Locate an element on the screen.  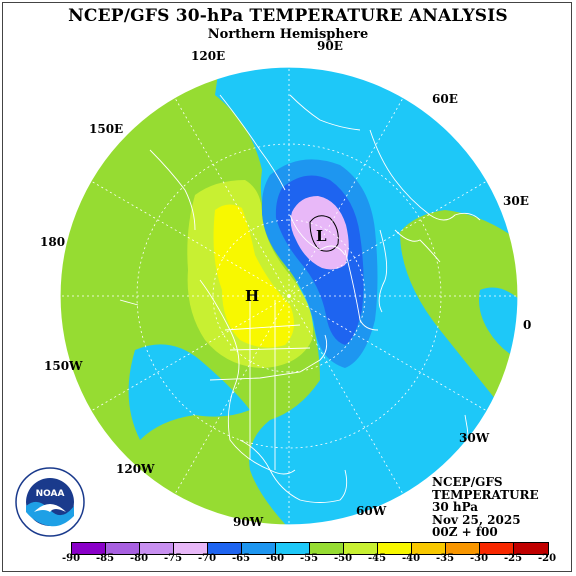
info-model: NCEP/GFS is located at coordinates (467, 482).